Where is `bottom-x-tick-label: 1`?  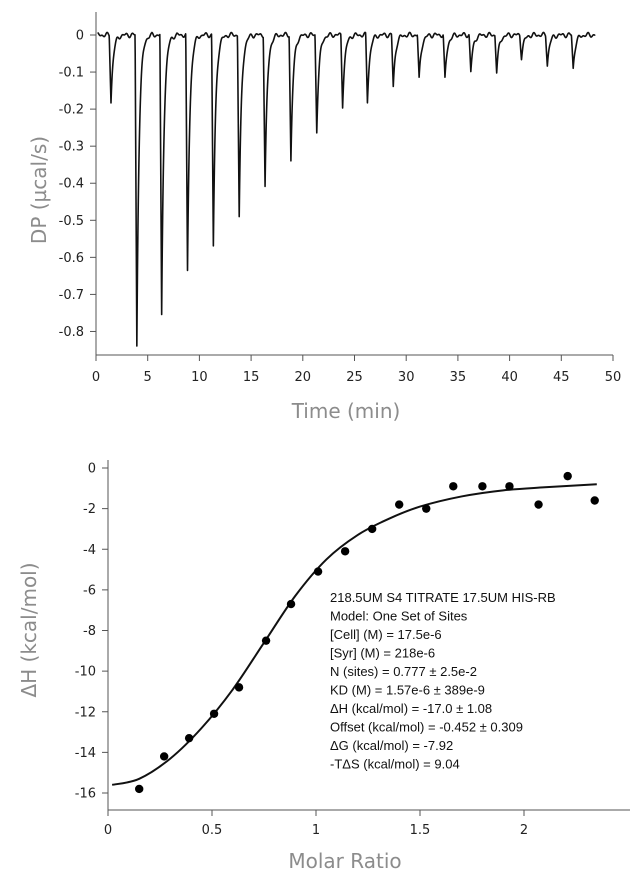
bottom-x-tick-label: 1 is located at coordinates (316, 830).